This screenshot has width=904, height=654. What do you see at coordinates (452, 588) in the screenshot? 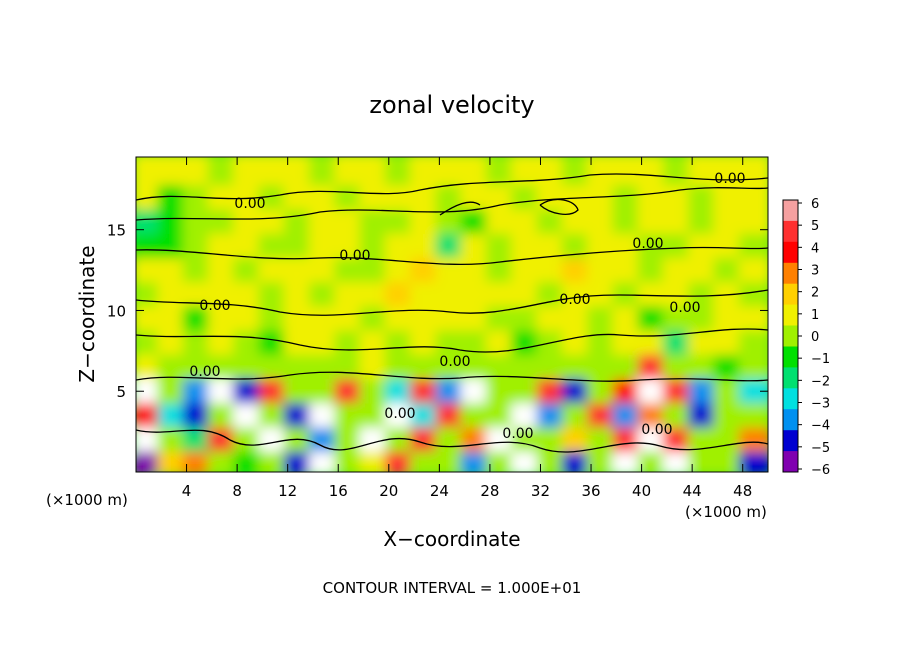
I see `contour-interval-note: CONTOUR INTERVAL = 1.000E+01` at bounding box center [452, 588].